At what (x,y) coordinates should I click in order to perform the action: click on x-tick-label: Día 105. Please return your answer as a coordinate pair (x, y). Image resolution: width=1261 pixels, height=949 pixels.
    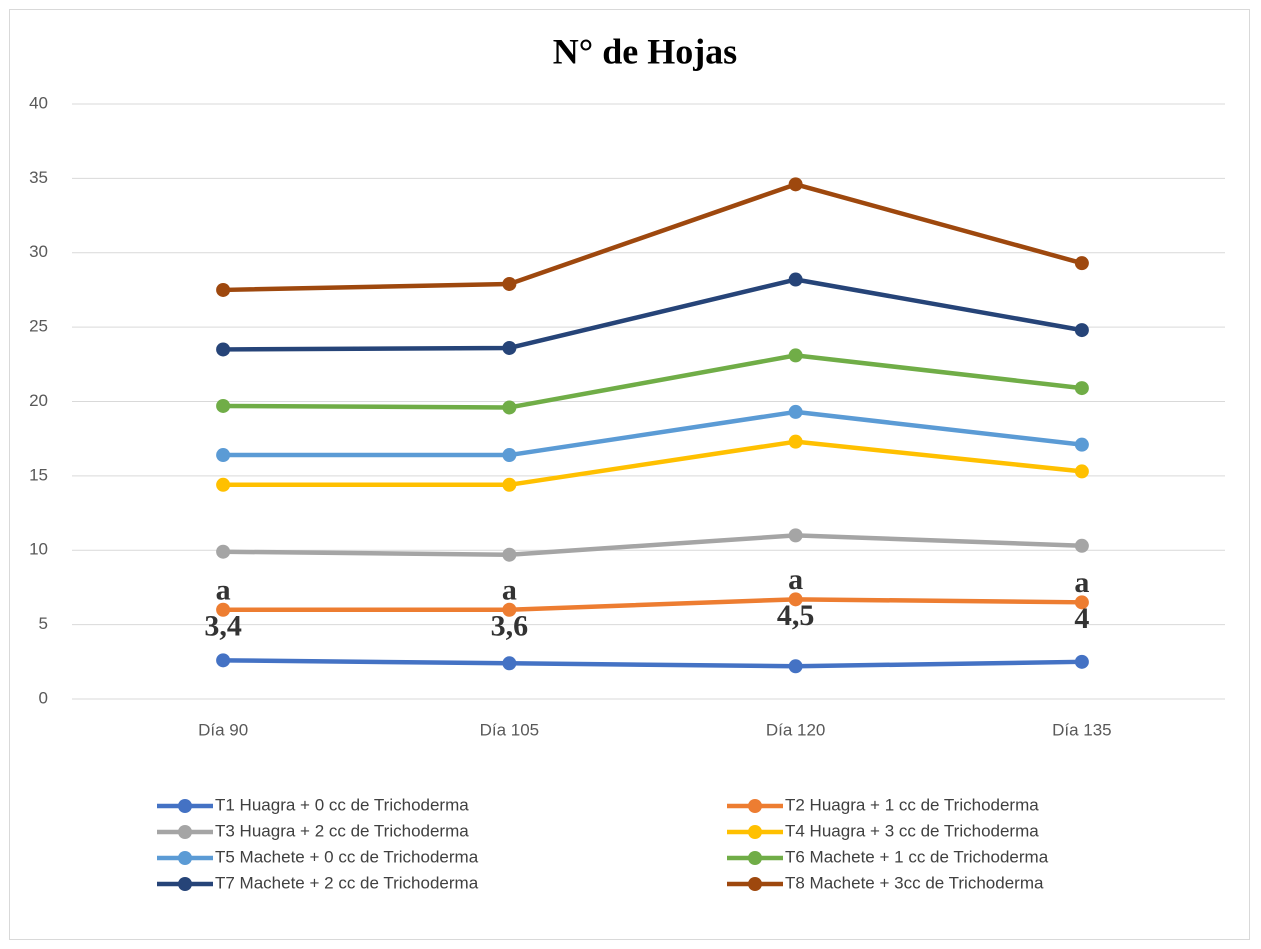
    Looking at the image, I should click on (510, 729).